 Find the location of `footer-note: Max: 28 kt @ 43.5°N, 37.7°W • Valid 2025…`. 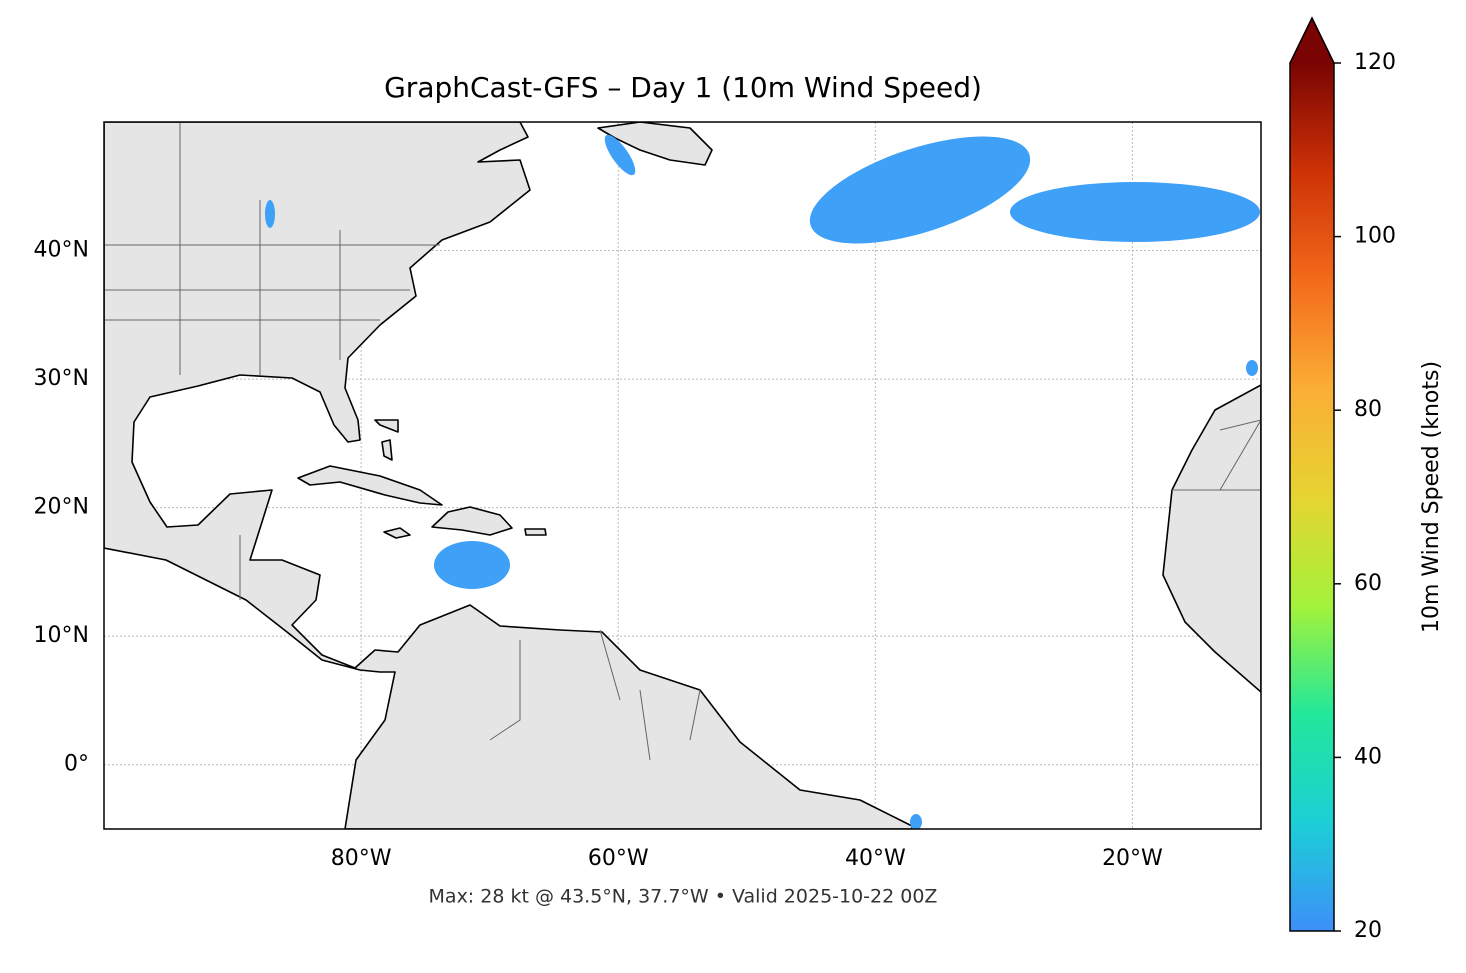

footer-note: Max: 28 kt @ 43.5°N, 37.7°W • Valid 2025… is located at coordinates (683, 897).